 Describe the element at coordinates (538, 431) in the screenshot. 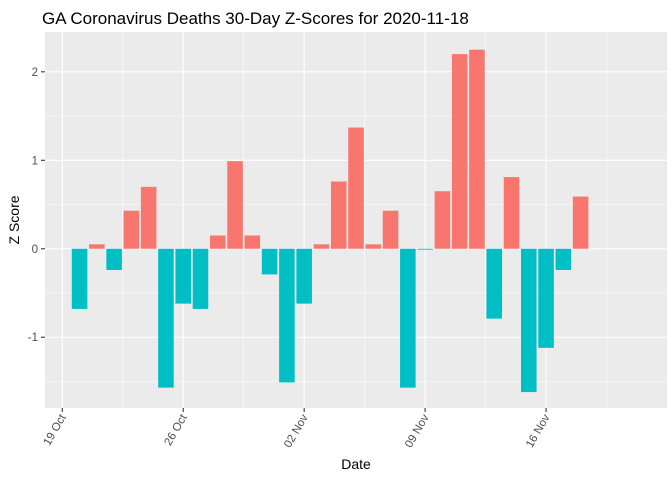

I see `x-tick-label: 16 Nov` at that location.